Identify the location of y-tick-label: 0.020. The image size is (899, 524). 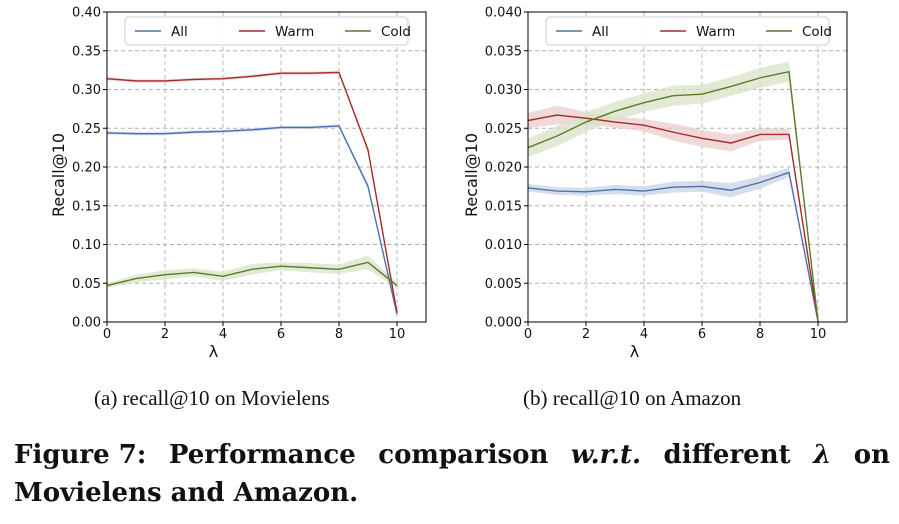
(503, 168).